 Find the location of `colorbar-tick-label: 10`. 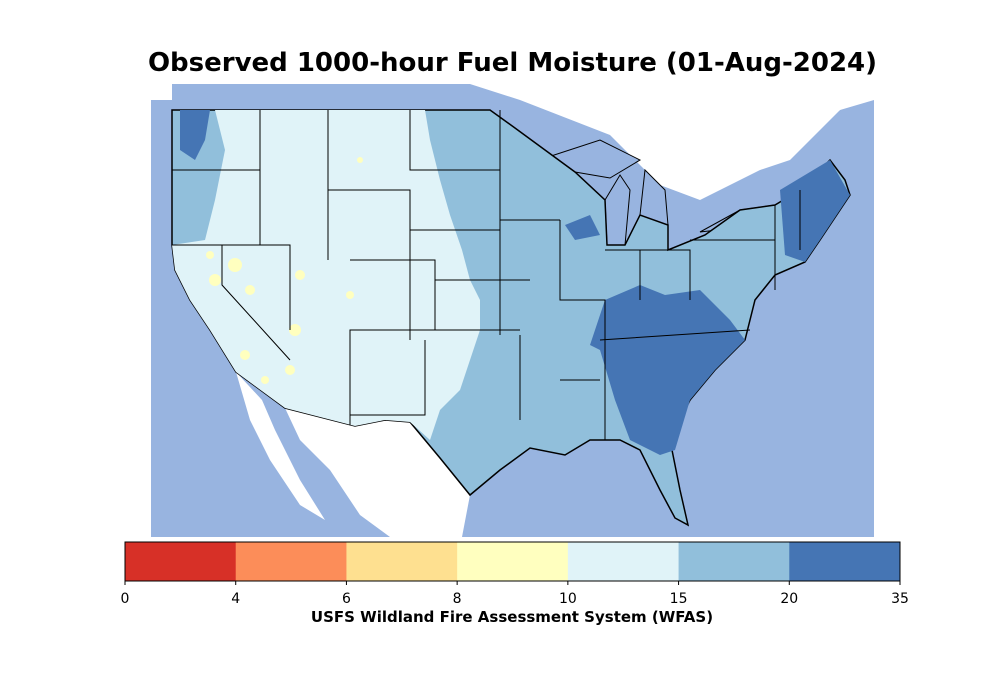

colorbar-tick-label: 10 is located at coordinates (568, 599).